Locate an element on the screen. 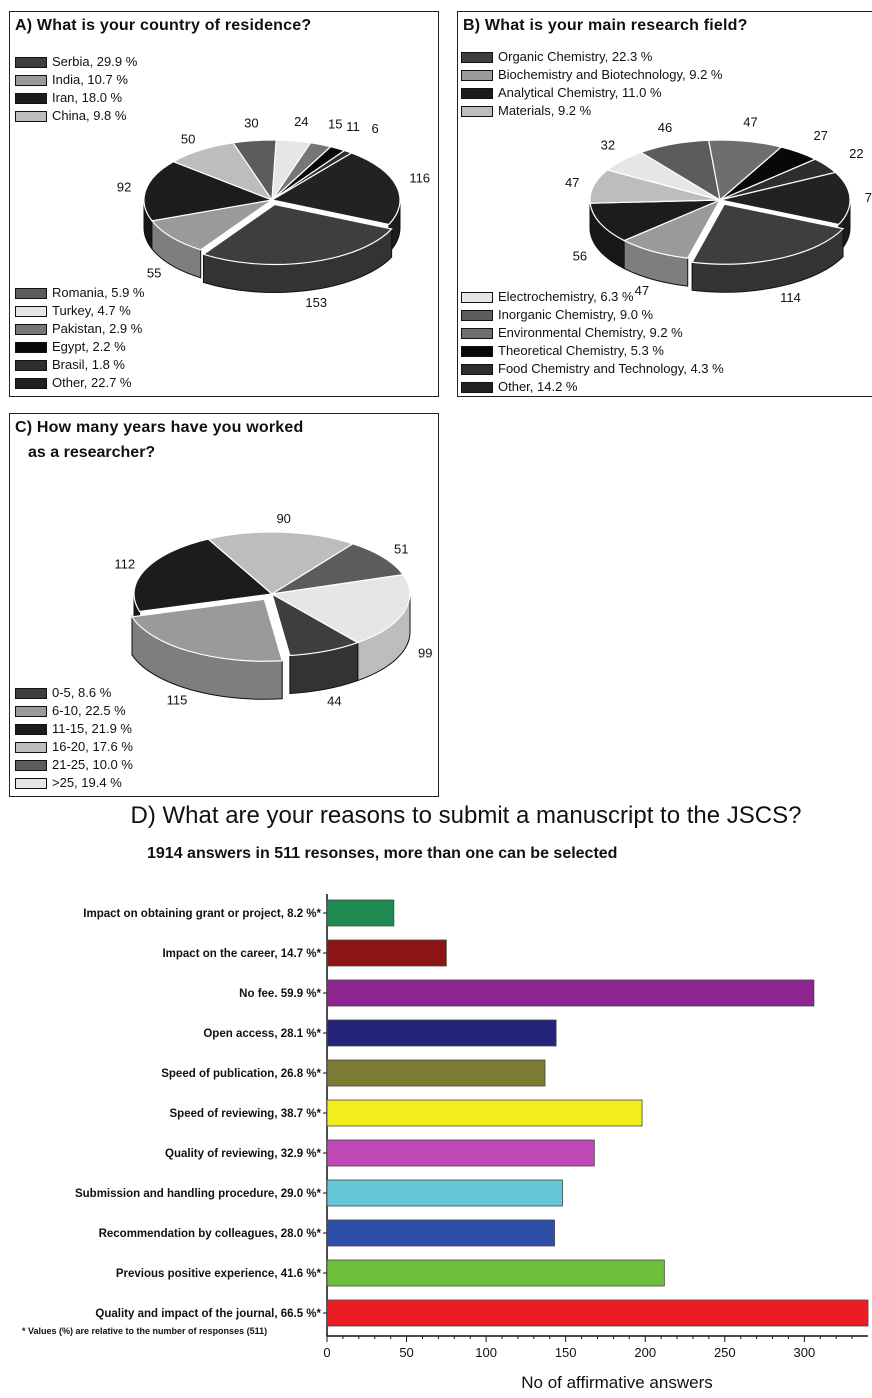  panel-title: B) What is your main research field? is located at coordinates (605, 25).